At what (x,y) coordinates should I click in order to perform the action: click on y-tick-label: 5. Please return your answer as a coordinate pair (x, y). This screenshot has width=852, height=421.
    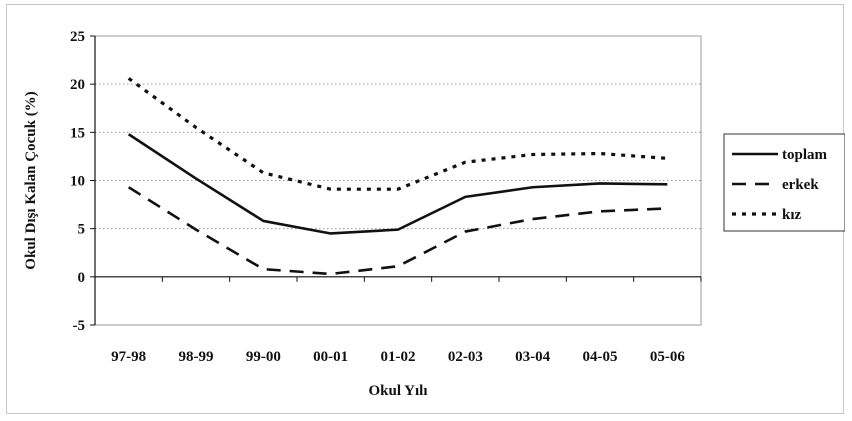
    Looking at the image, I should click on (82, 230).